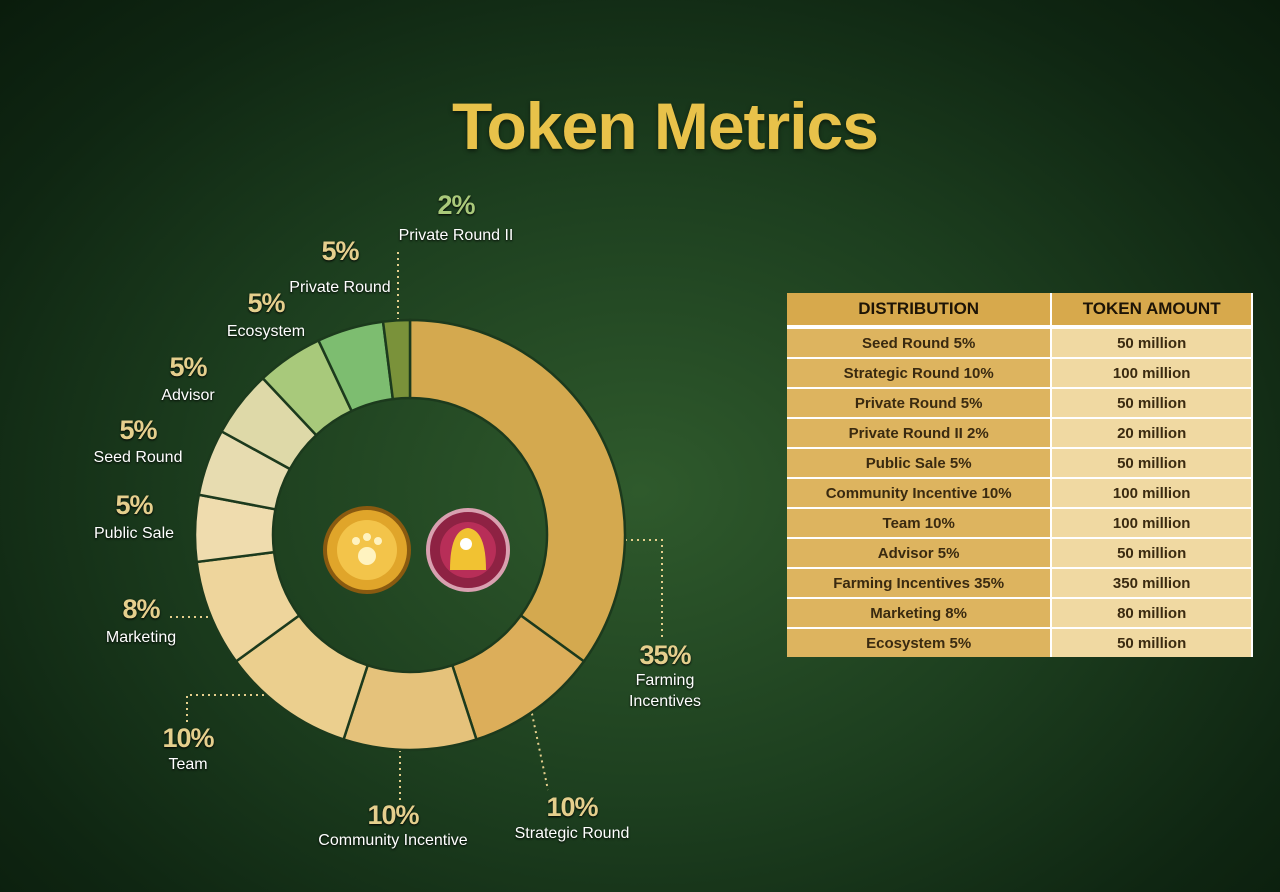 This screenshot has width=1280, height=892. I want to click on chart-title: Token Metrics, so click(665, 126).